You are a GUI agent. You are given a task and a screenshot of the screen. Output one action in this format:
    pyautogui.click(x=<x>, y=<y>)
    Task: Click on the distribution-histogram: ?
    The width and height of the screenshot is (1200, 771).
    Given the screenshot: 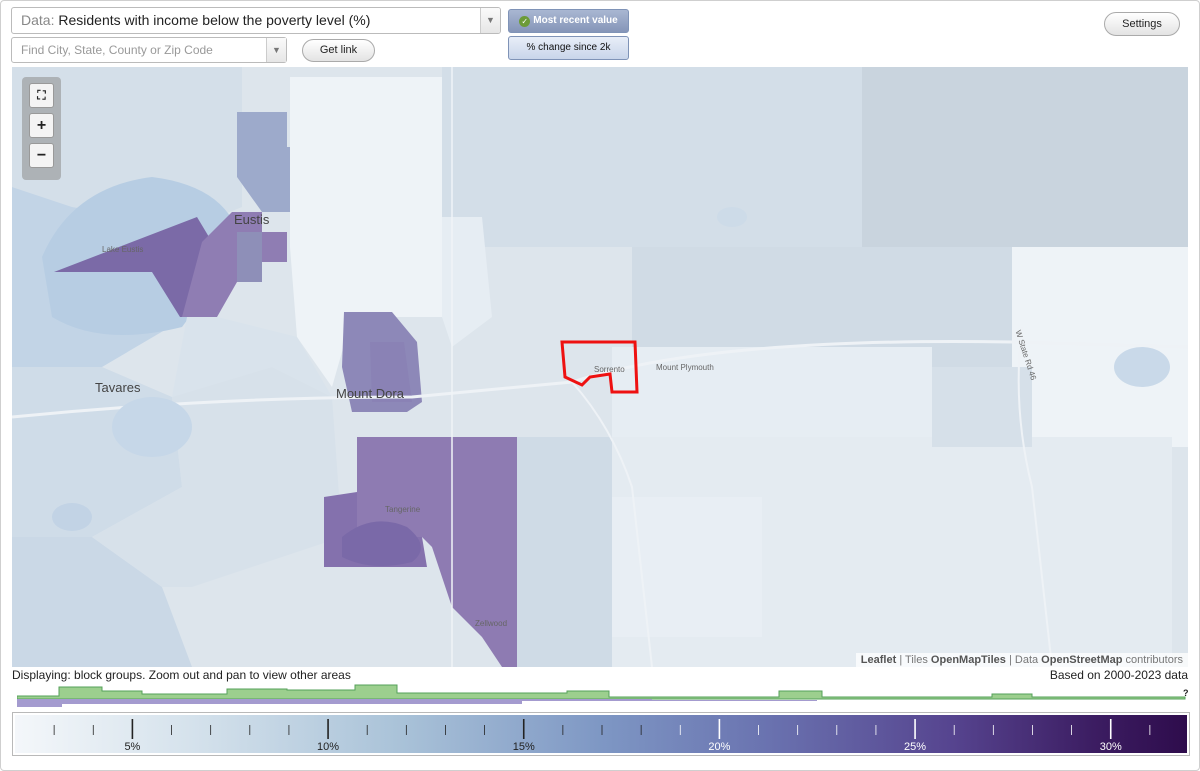 What is the action you would take?
    pyautogui.click(x=603, y=695)
    